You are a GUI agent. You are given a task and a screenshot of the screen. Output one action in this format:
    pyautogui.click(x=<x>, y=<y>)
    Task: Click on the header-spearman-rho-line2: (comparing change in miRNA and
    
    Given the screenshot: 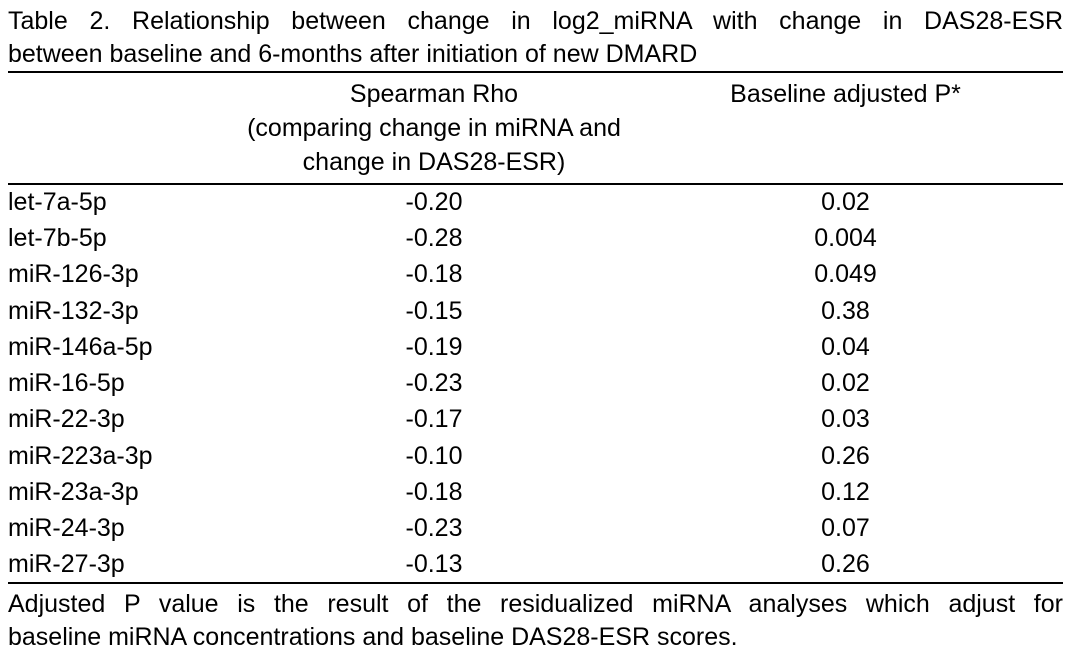 What is the action you would take?
    pyautogui.click(x=434, y=128)
    